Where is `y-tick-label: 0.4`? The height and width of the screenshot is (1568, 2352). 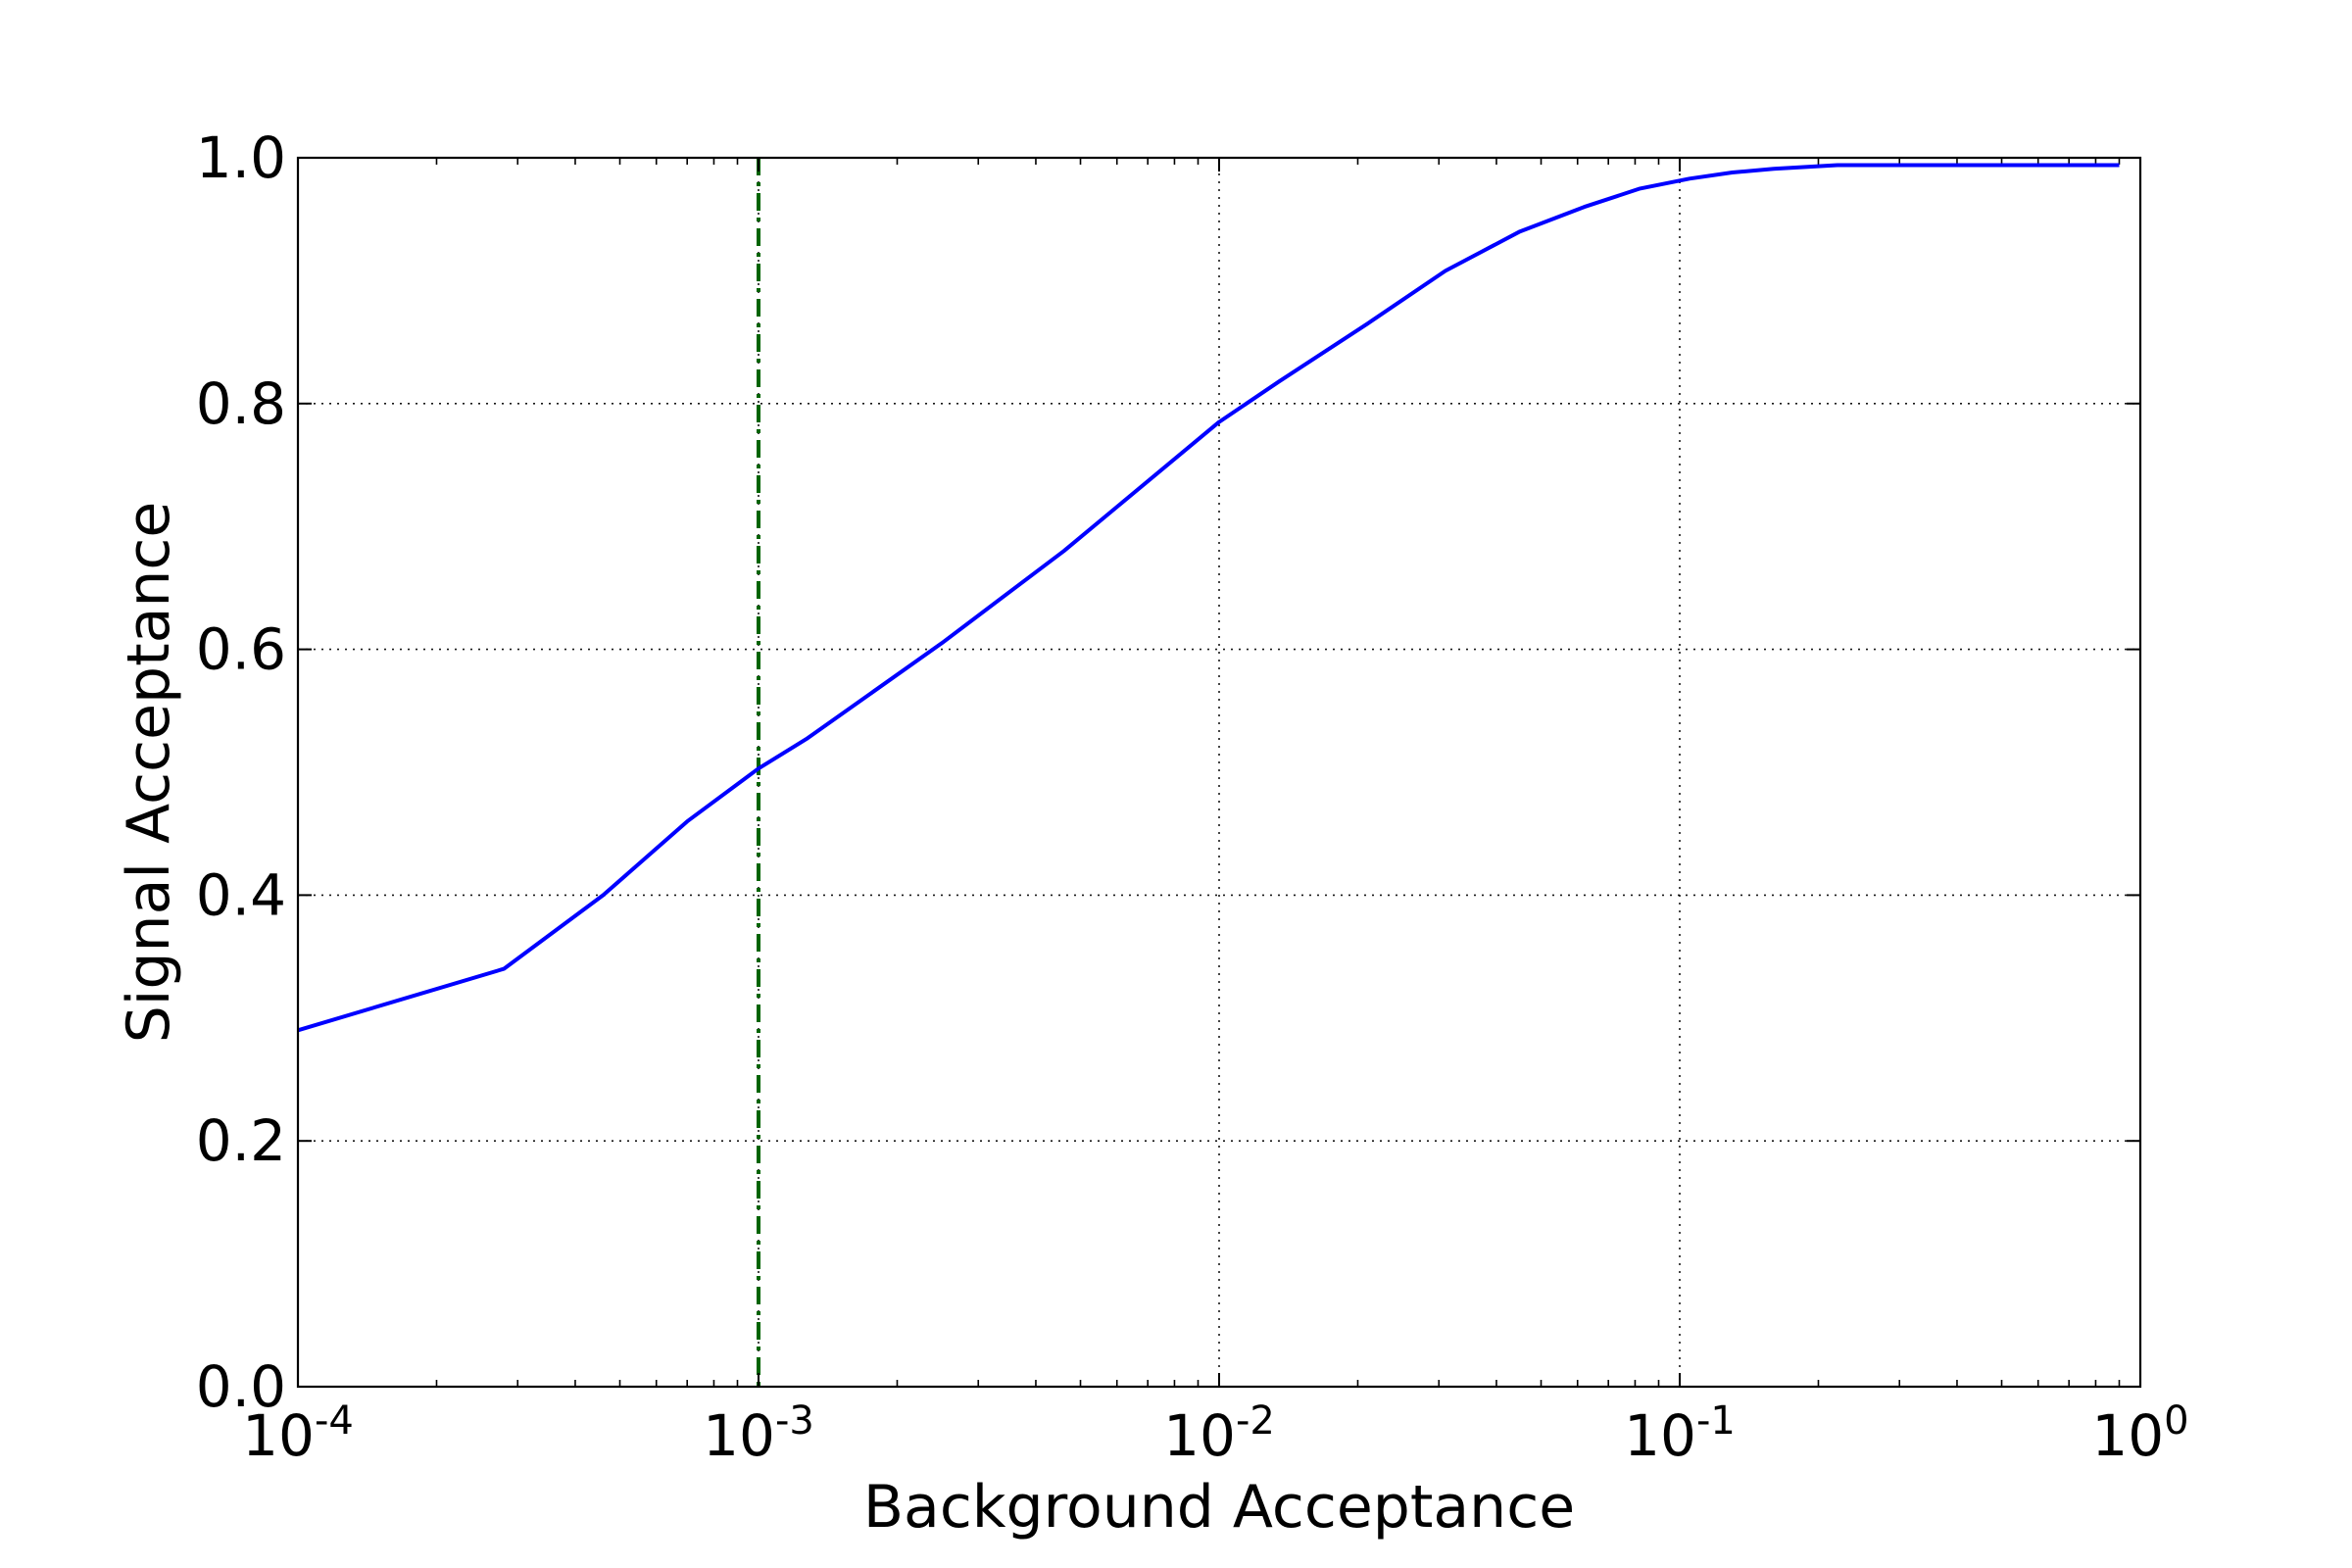 y-tick-label: 0.4 is located at coordinates (241, 894).